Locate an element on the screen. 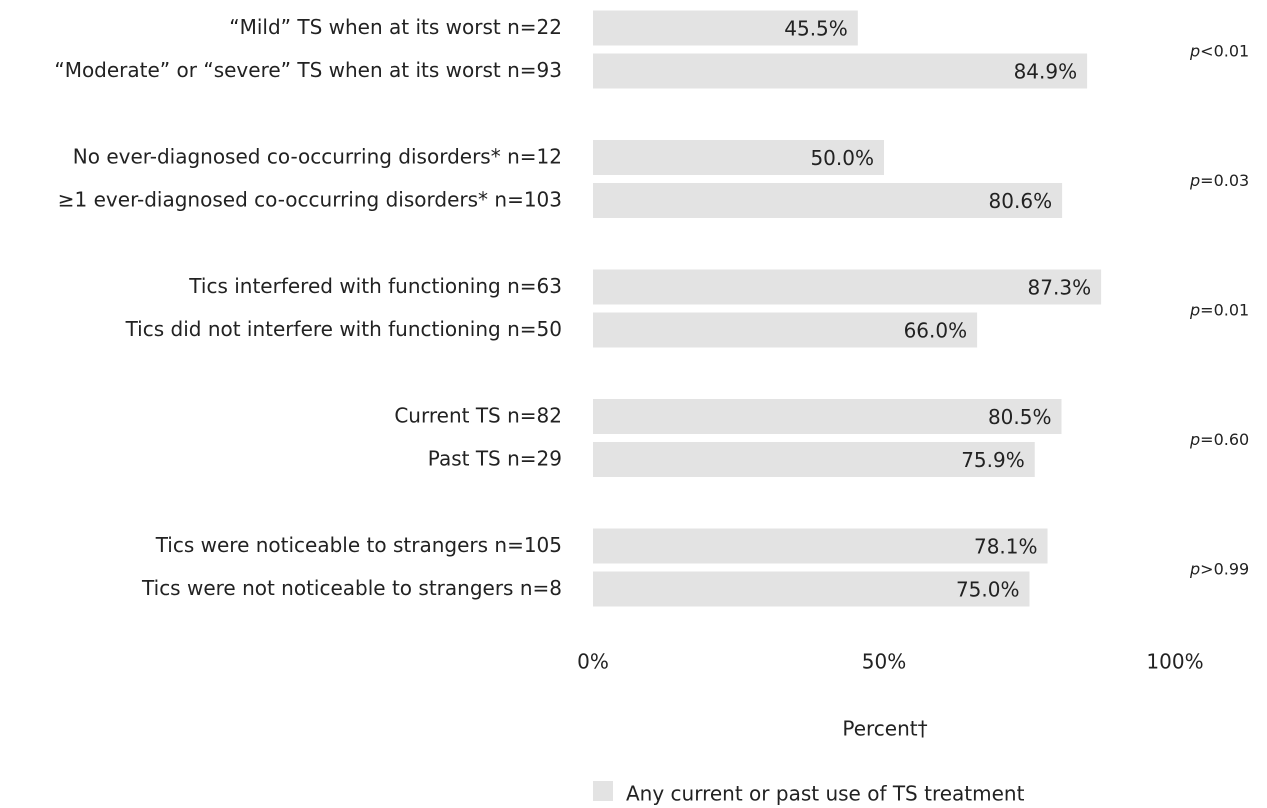 This screenshot has width=1267, height=808. data-label: 66.0% is located at coordinates (936, 331).